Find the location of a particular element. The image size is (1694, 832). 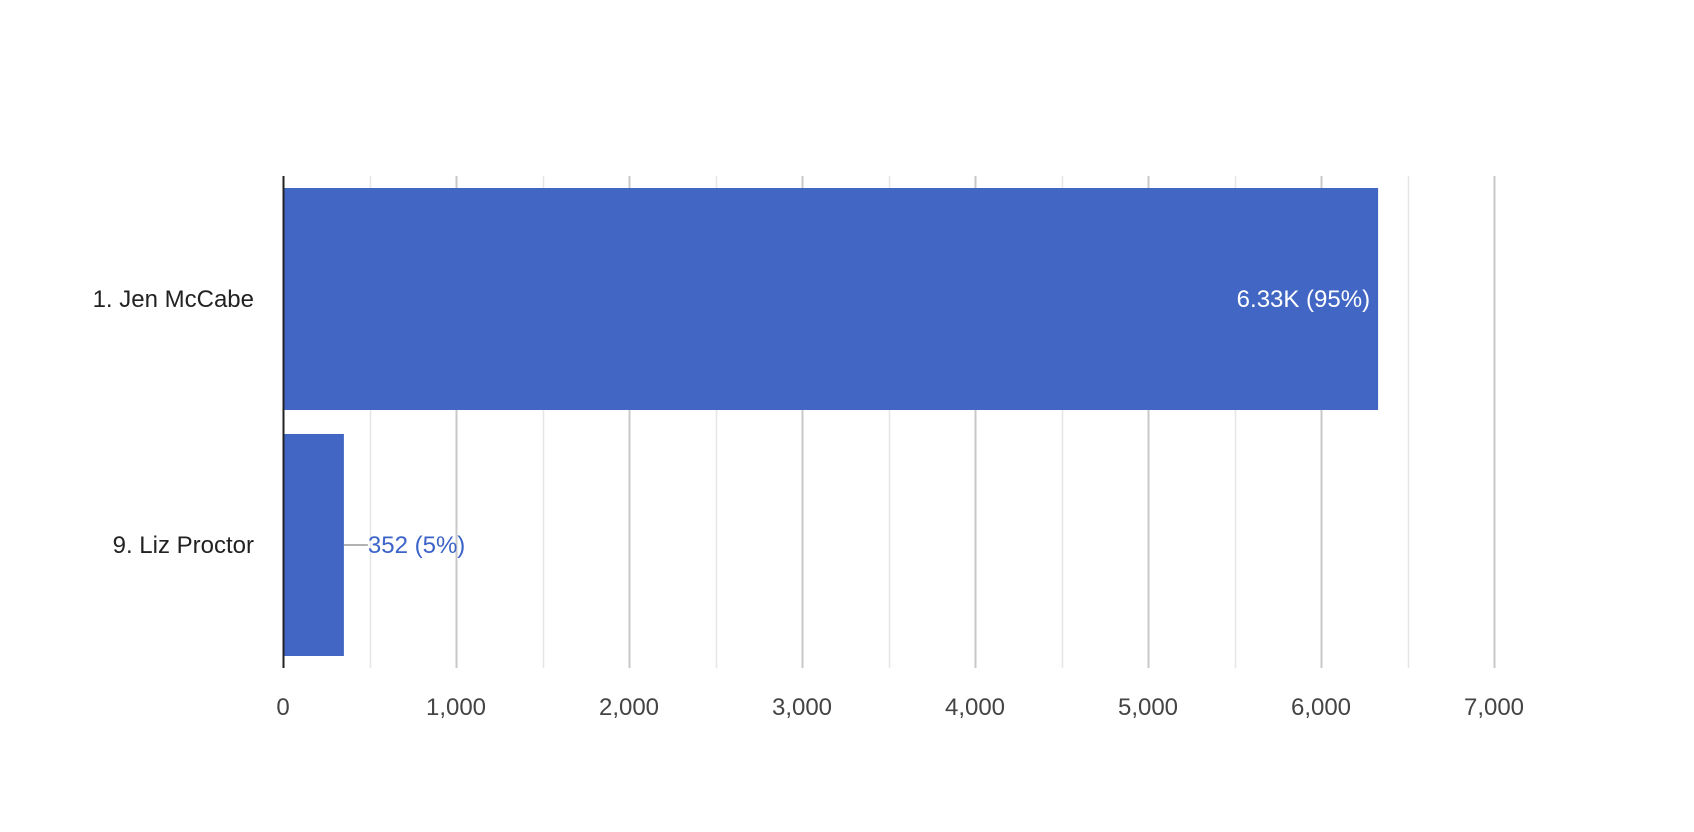

data-label: 6.33K (95%) is located at coordinates (1303, 299).